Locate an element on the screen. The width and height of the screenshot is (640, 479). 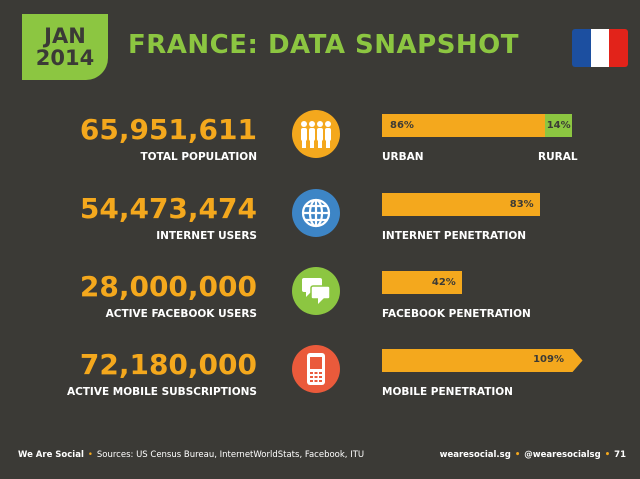
urban-percent: 86% is located at coordinates (402, 125).